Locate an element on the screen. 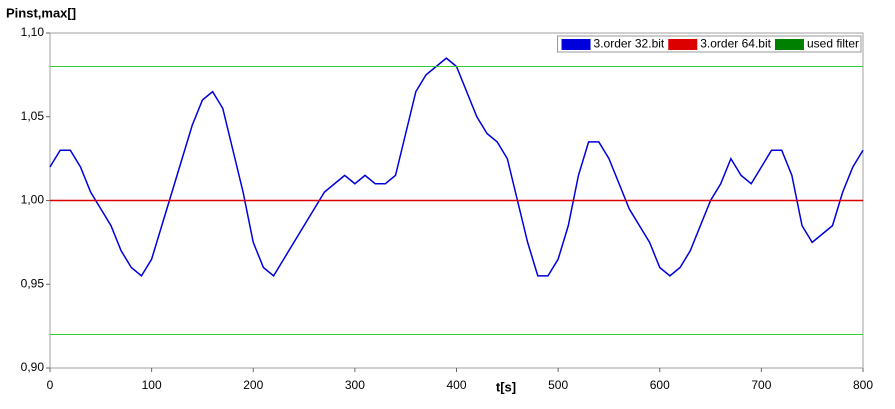 The height and width of the screenshot is (409, 895). chart-title: Pinst,max[] is located at coordinates (41, 12).